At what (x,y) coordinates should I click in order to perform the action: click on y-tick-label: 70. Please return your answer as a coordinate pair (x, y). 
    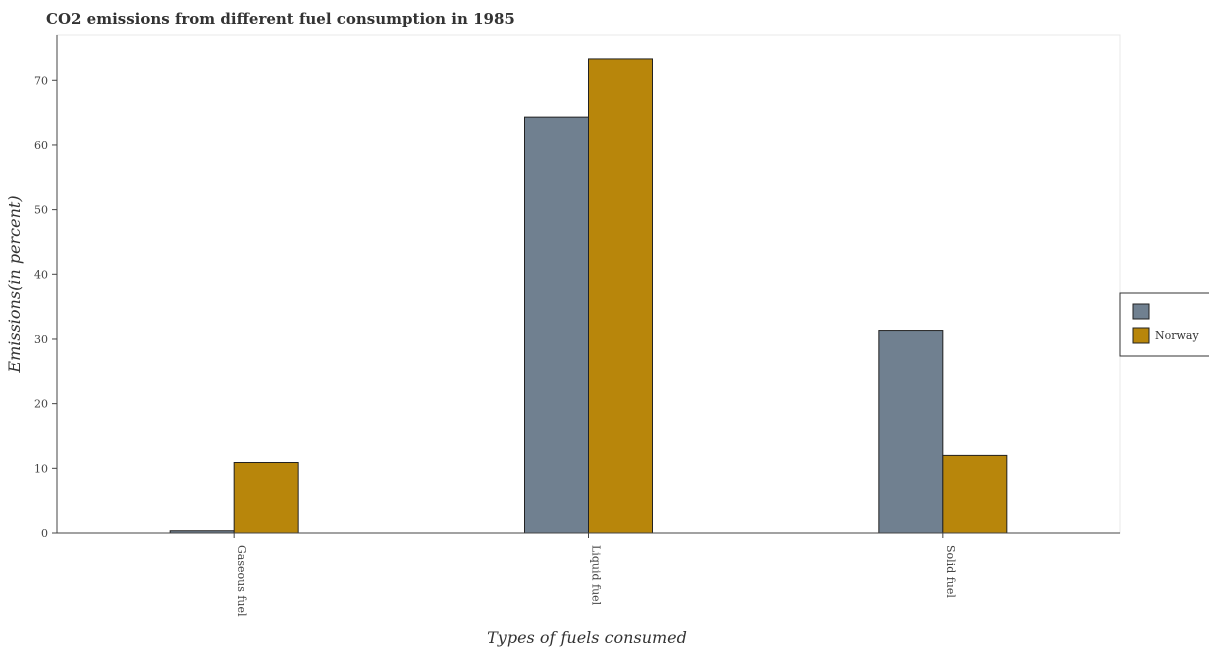
    Looking at the image, I should click on (41, 80).